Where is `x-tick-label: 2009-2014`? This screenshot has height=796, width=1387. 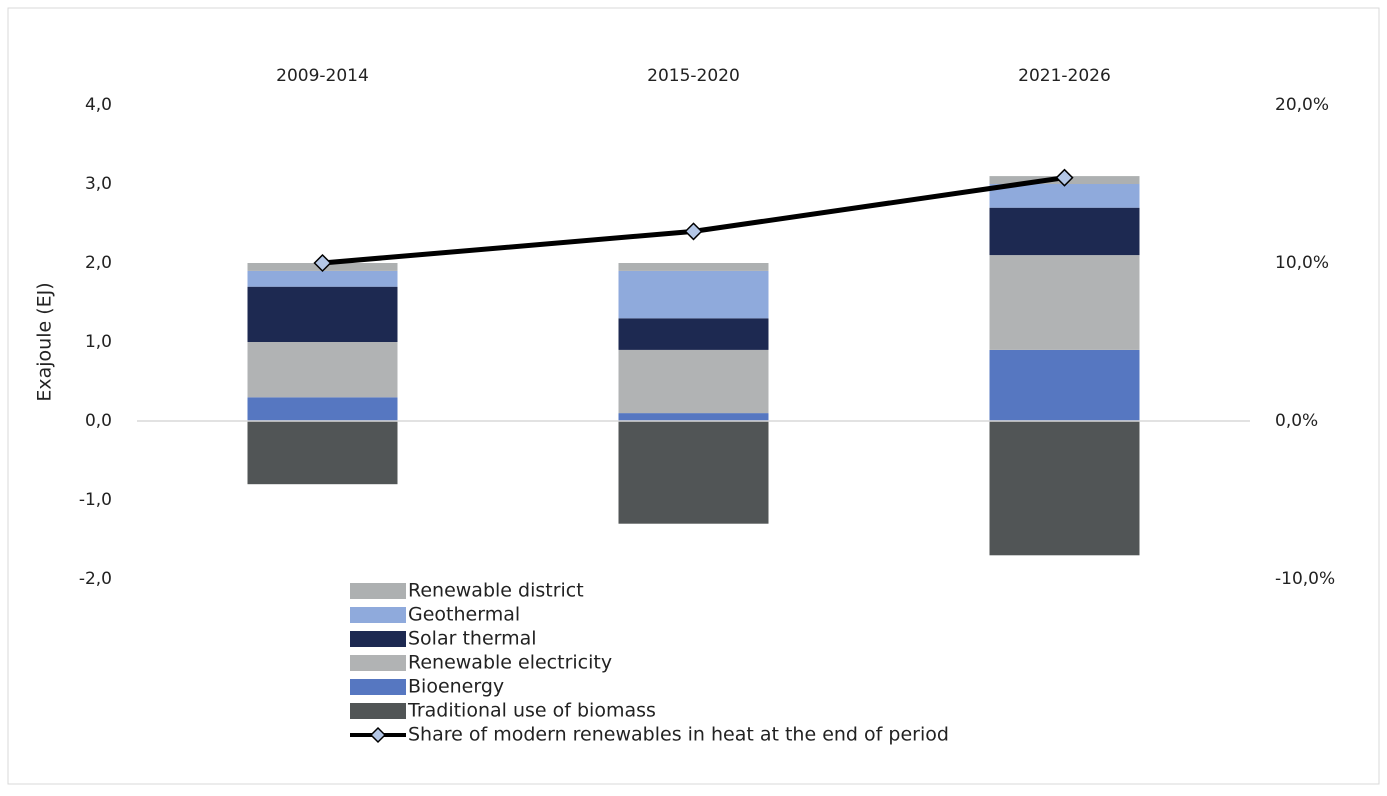 x-tick-label: 2009-2014 is located at coordinates (322, 76).